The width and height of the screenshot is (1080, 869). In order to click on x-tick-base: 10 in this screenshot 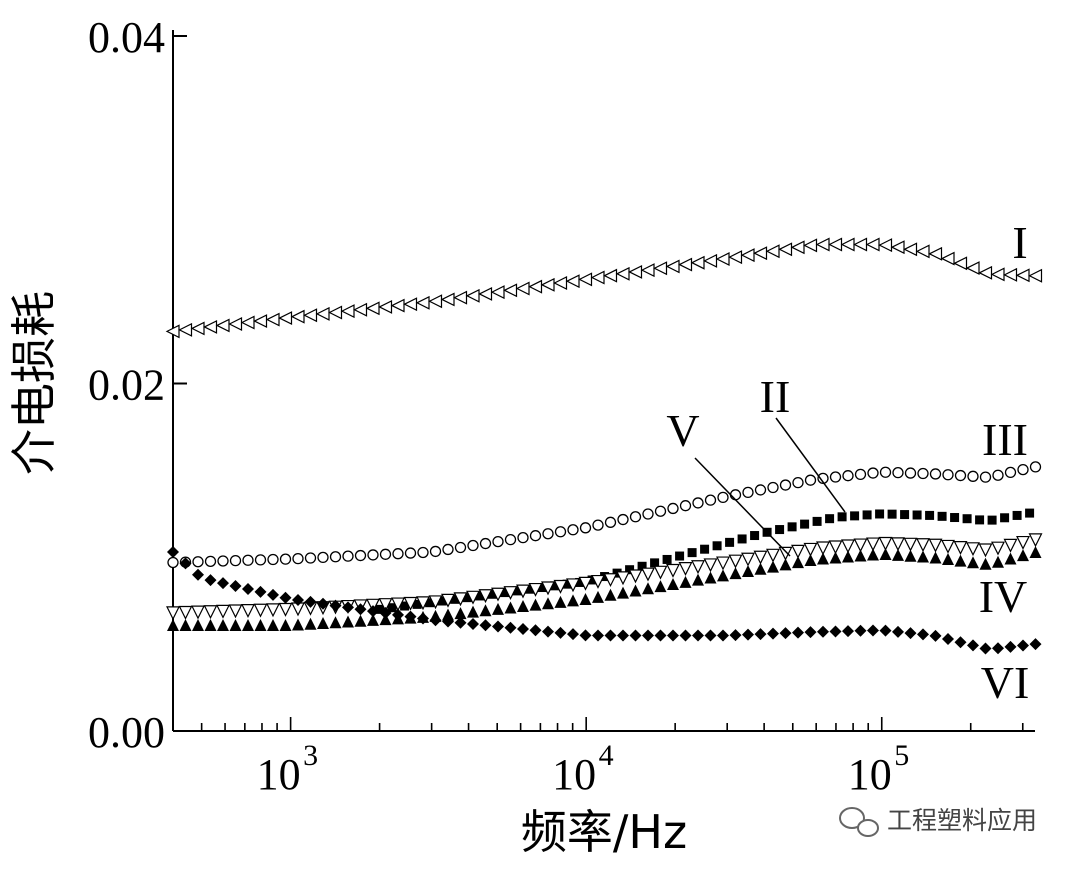, I will do `click(279, 774)`.